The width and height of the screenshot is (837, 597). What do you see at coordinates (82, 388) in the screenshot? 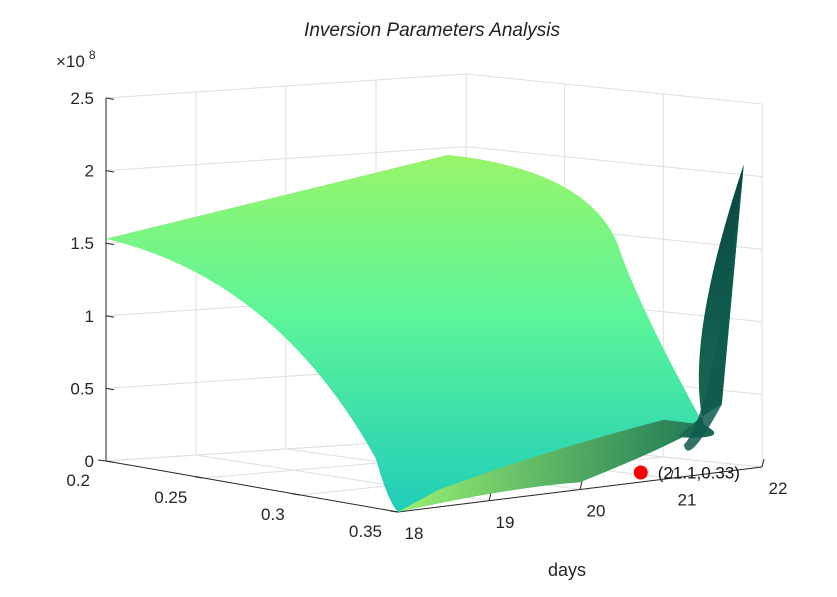
I see `z-tick-label: 0.5` at bounding box center [82, 388].